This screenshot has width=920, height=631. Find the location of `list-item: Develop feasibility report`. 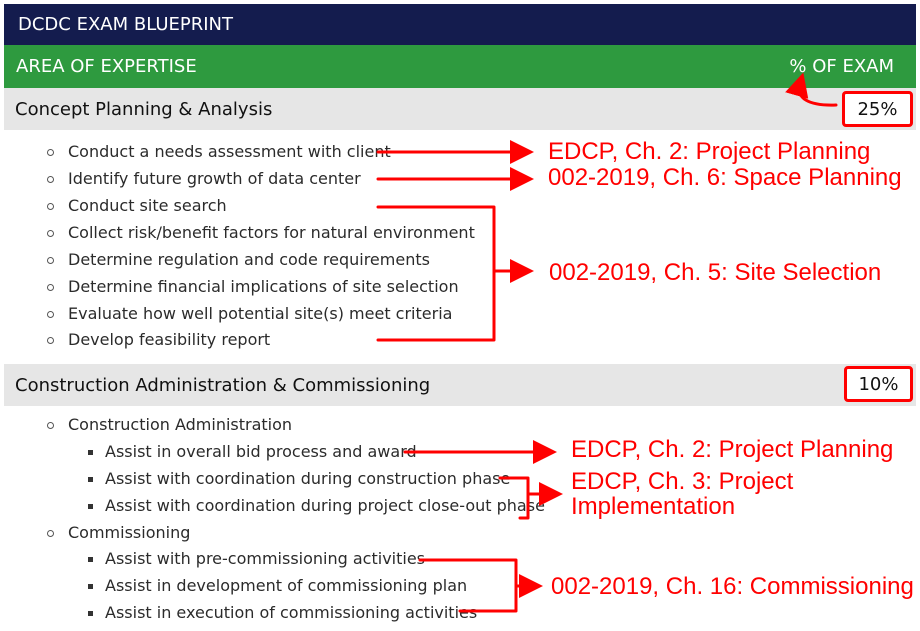

list-item: Develop feasibility report is located at coordinates (169, 339).